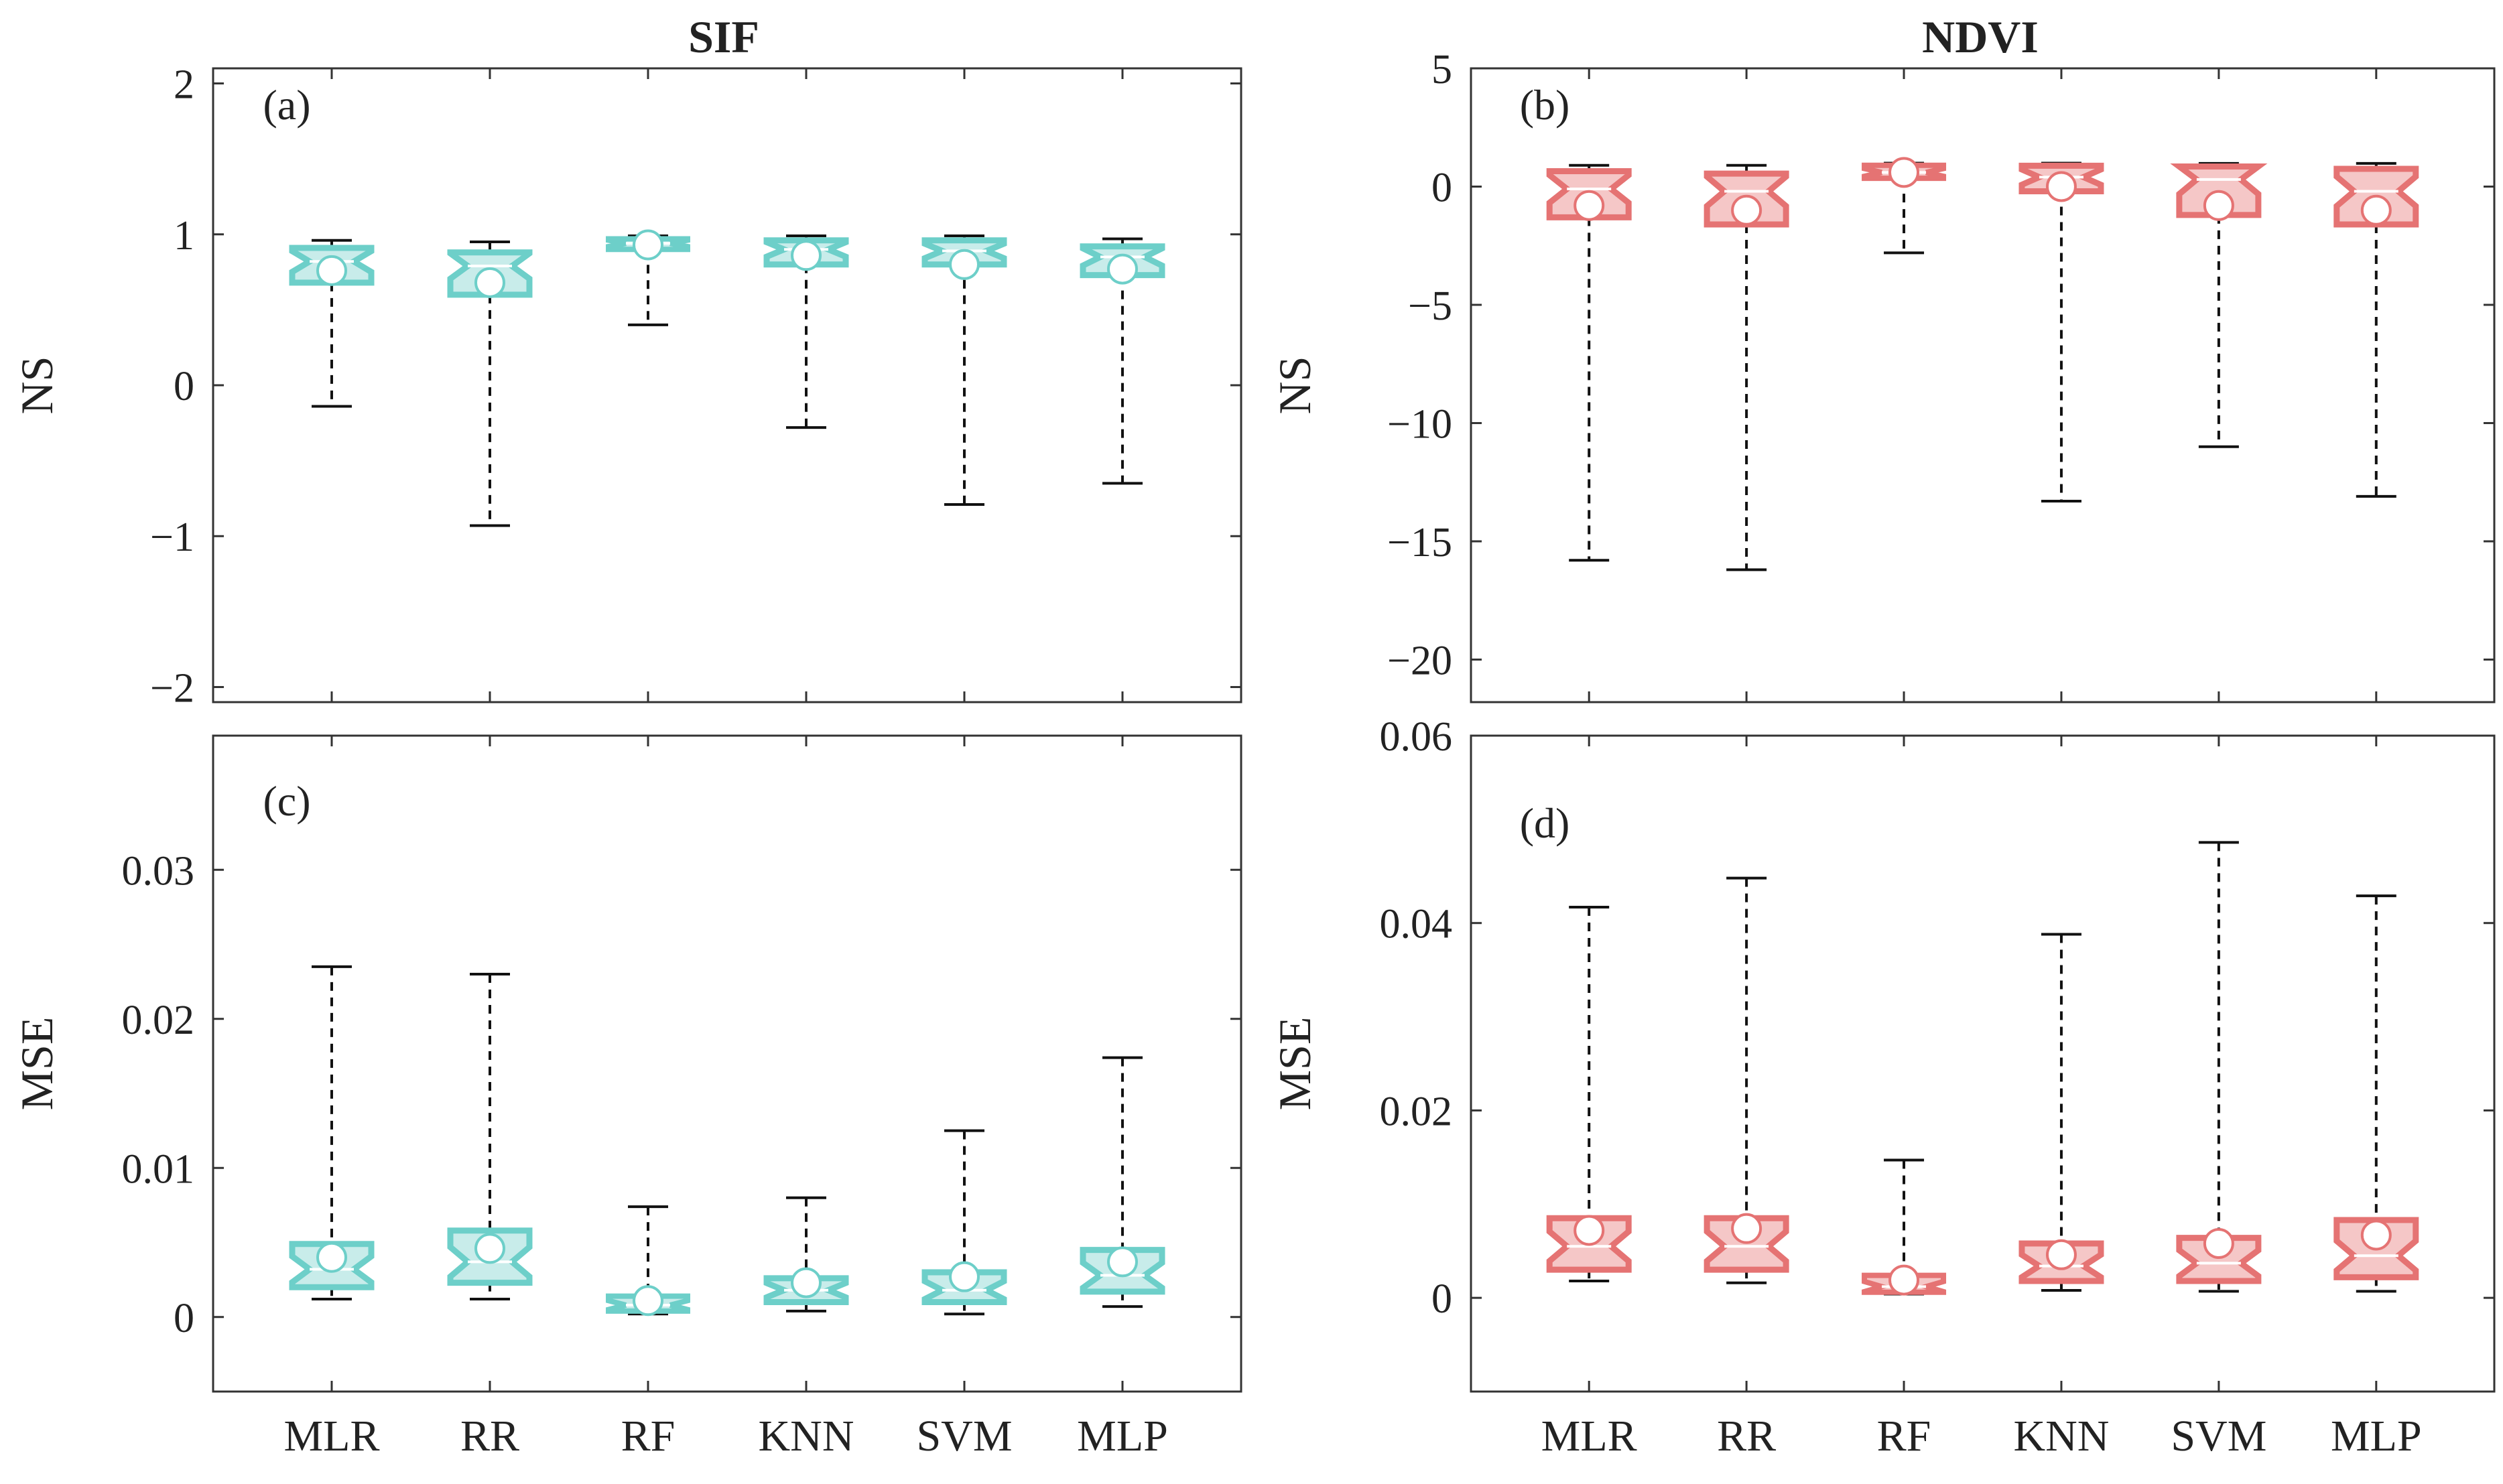 The image size is (2503, 1484). I want to click on y-tick-label: 0.06, so click(1416, 737).